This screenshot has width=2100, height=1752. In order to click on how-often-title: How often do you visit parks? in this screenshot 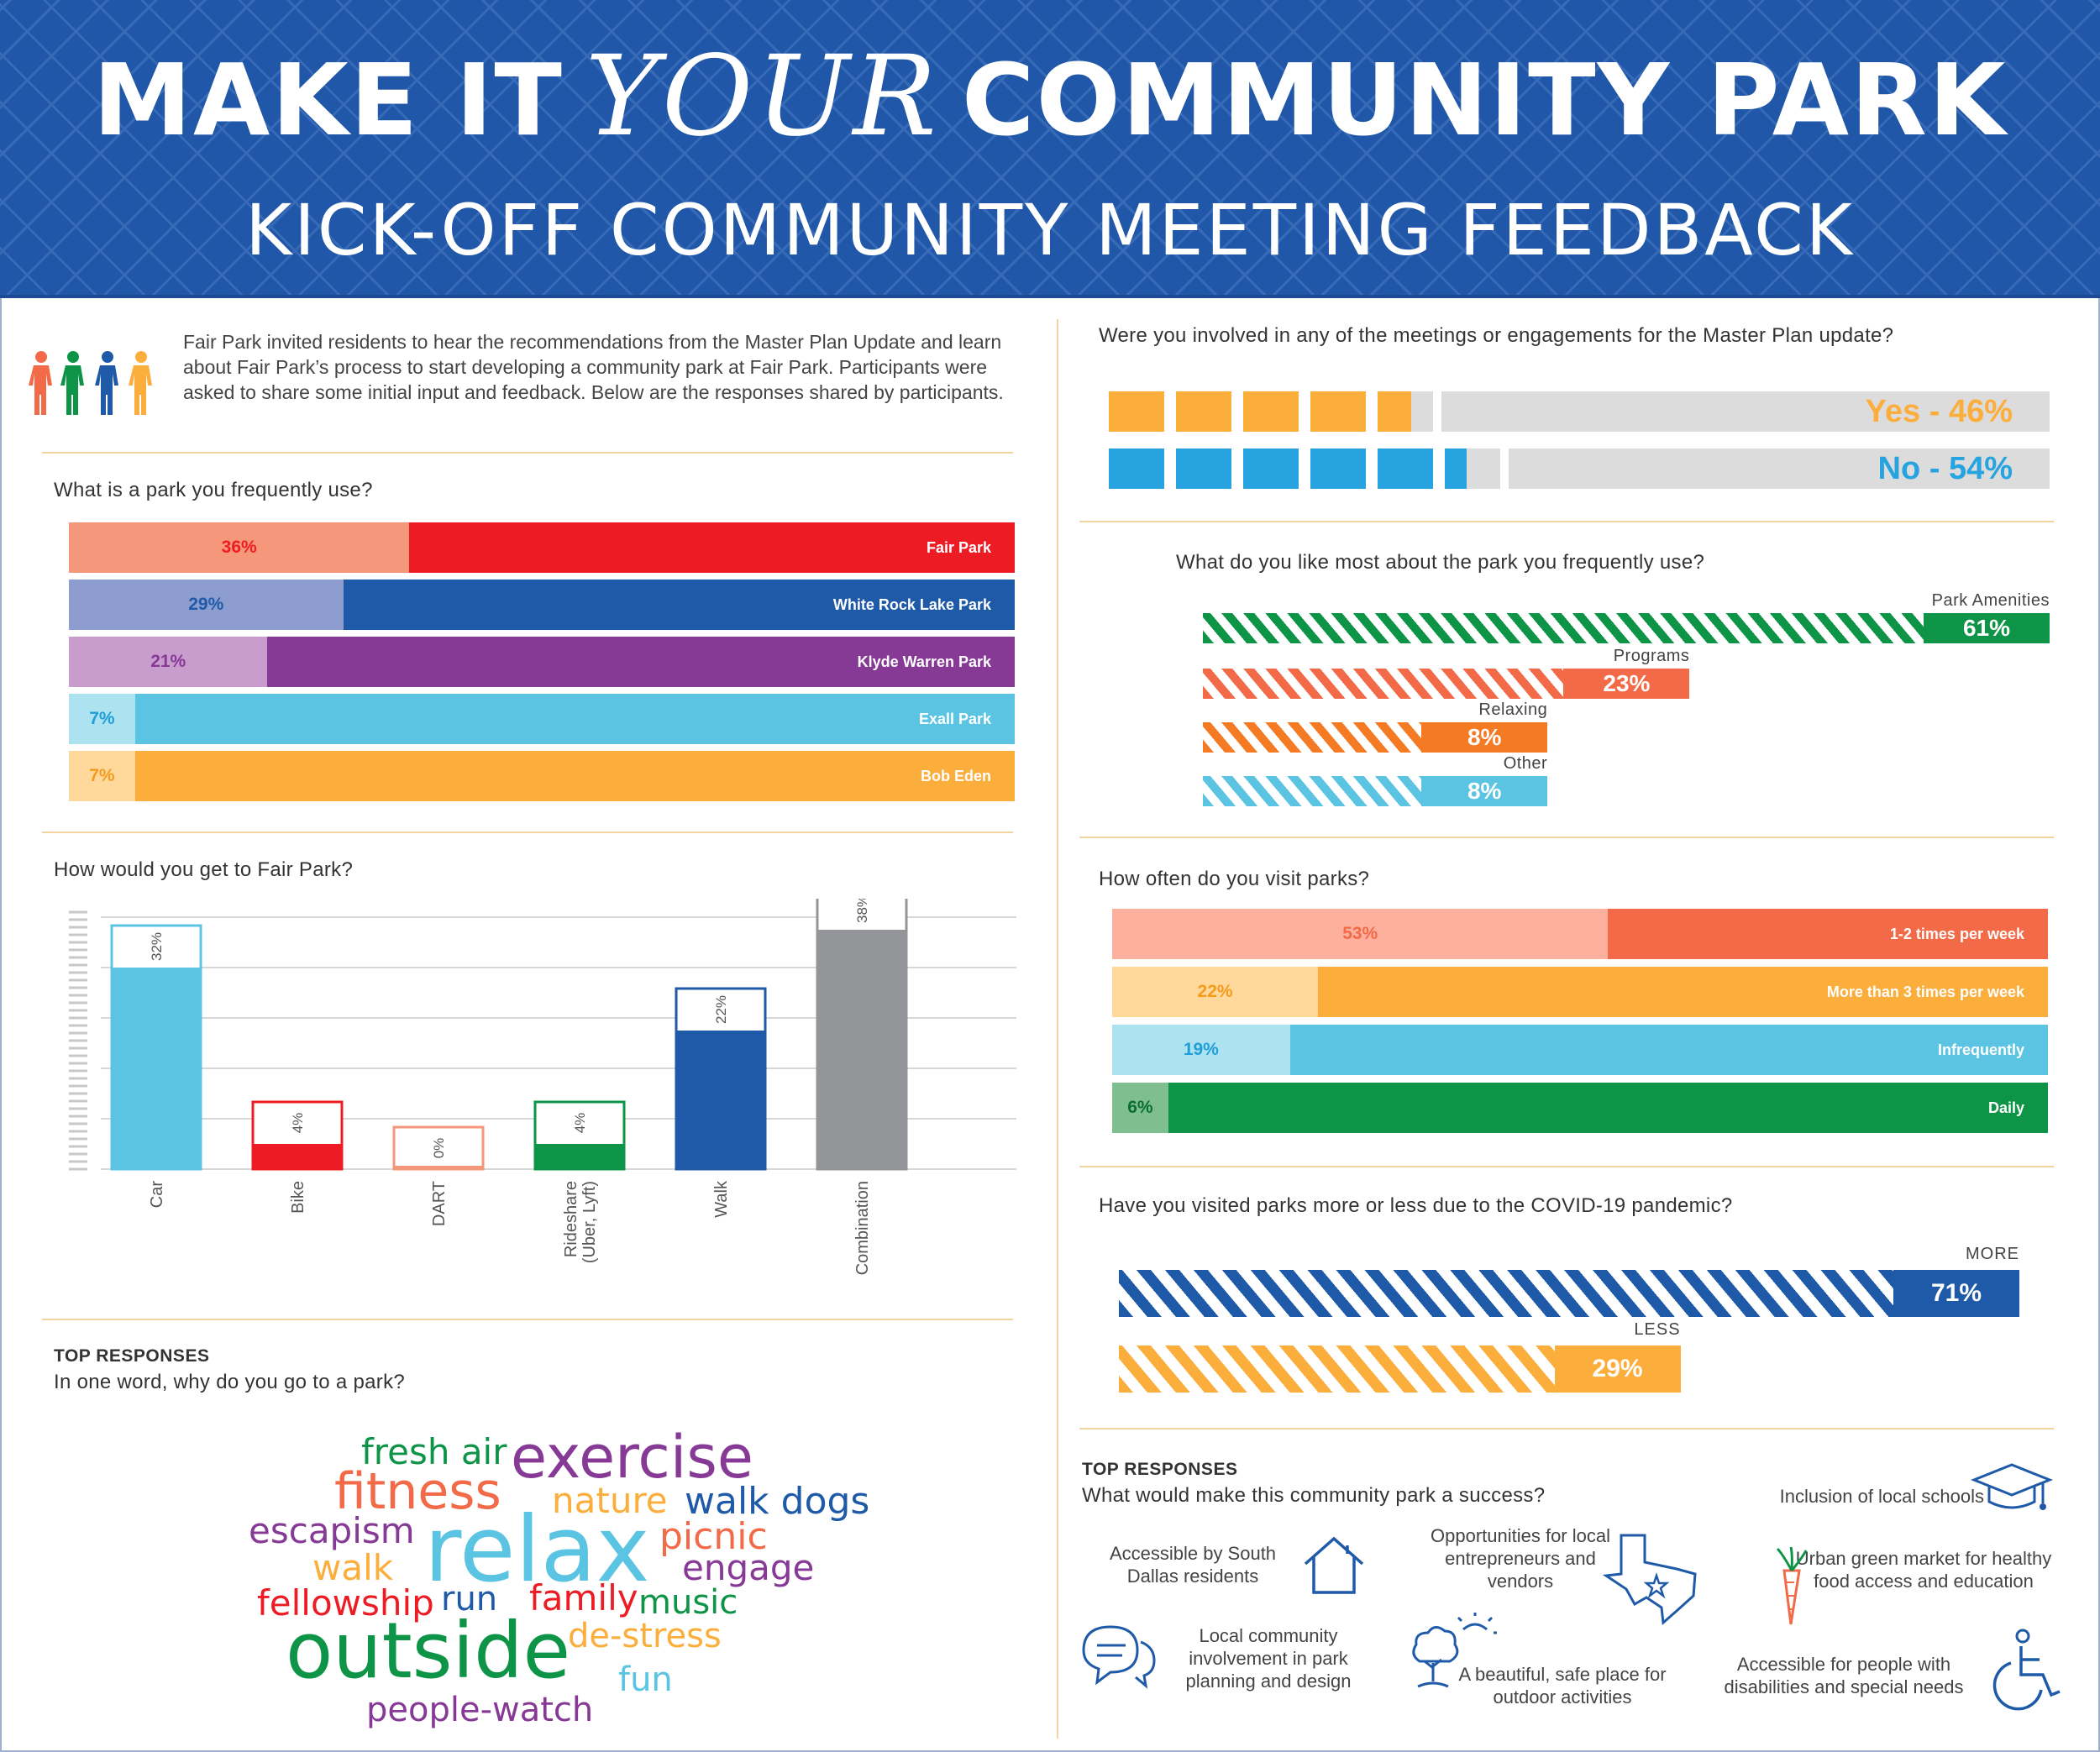, I will do `click(1234, 879)`.